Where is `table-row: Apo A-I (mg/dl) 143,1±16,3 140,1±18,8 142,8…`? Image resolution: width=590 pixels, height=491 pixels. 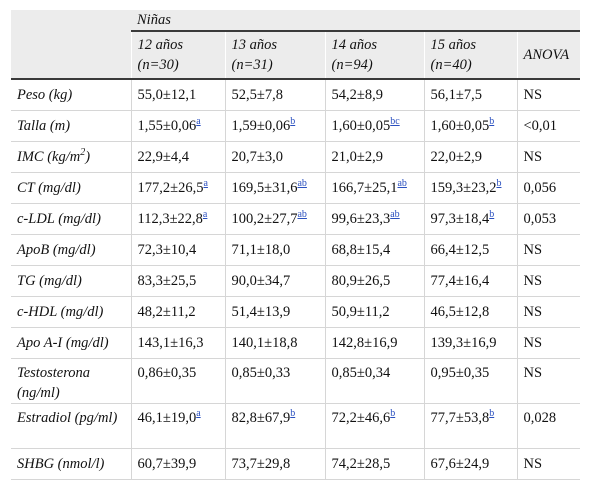
table-row: Apo A-I (mg/dl) 143,1±16,3 140,1±18,8 142,8… is located at coordinates (295, 343).